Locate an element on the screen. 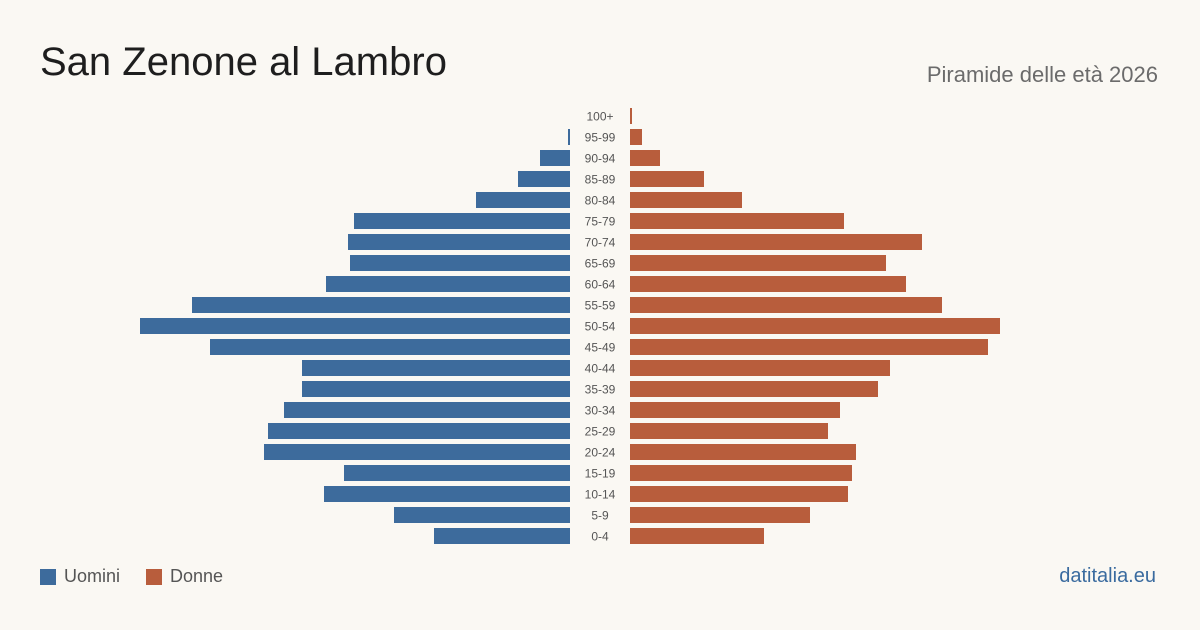 The height and width of the screenshot is (630, 1200). age-label-95-99: 95-99 is located at coordinates (600, 138).